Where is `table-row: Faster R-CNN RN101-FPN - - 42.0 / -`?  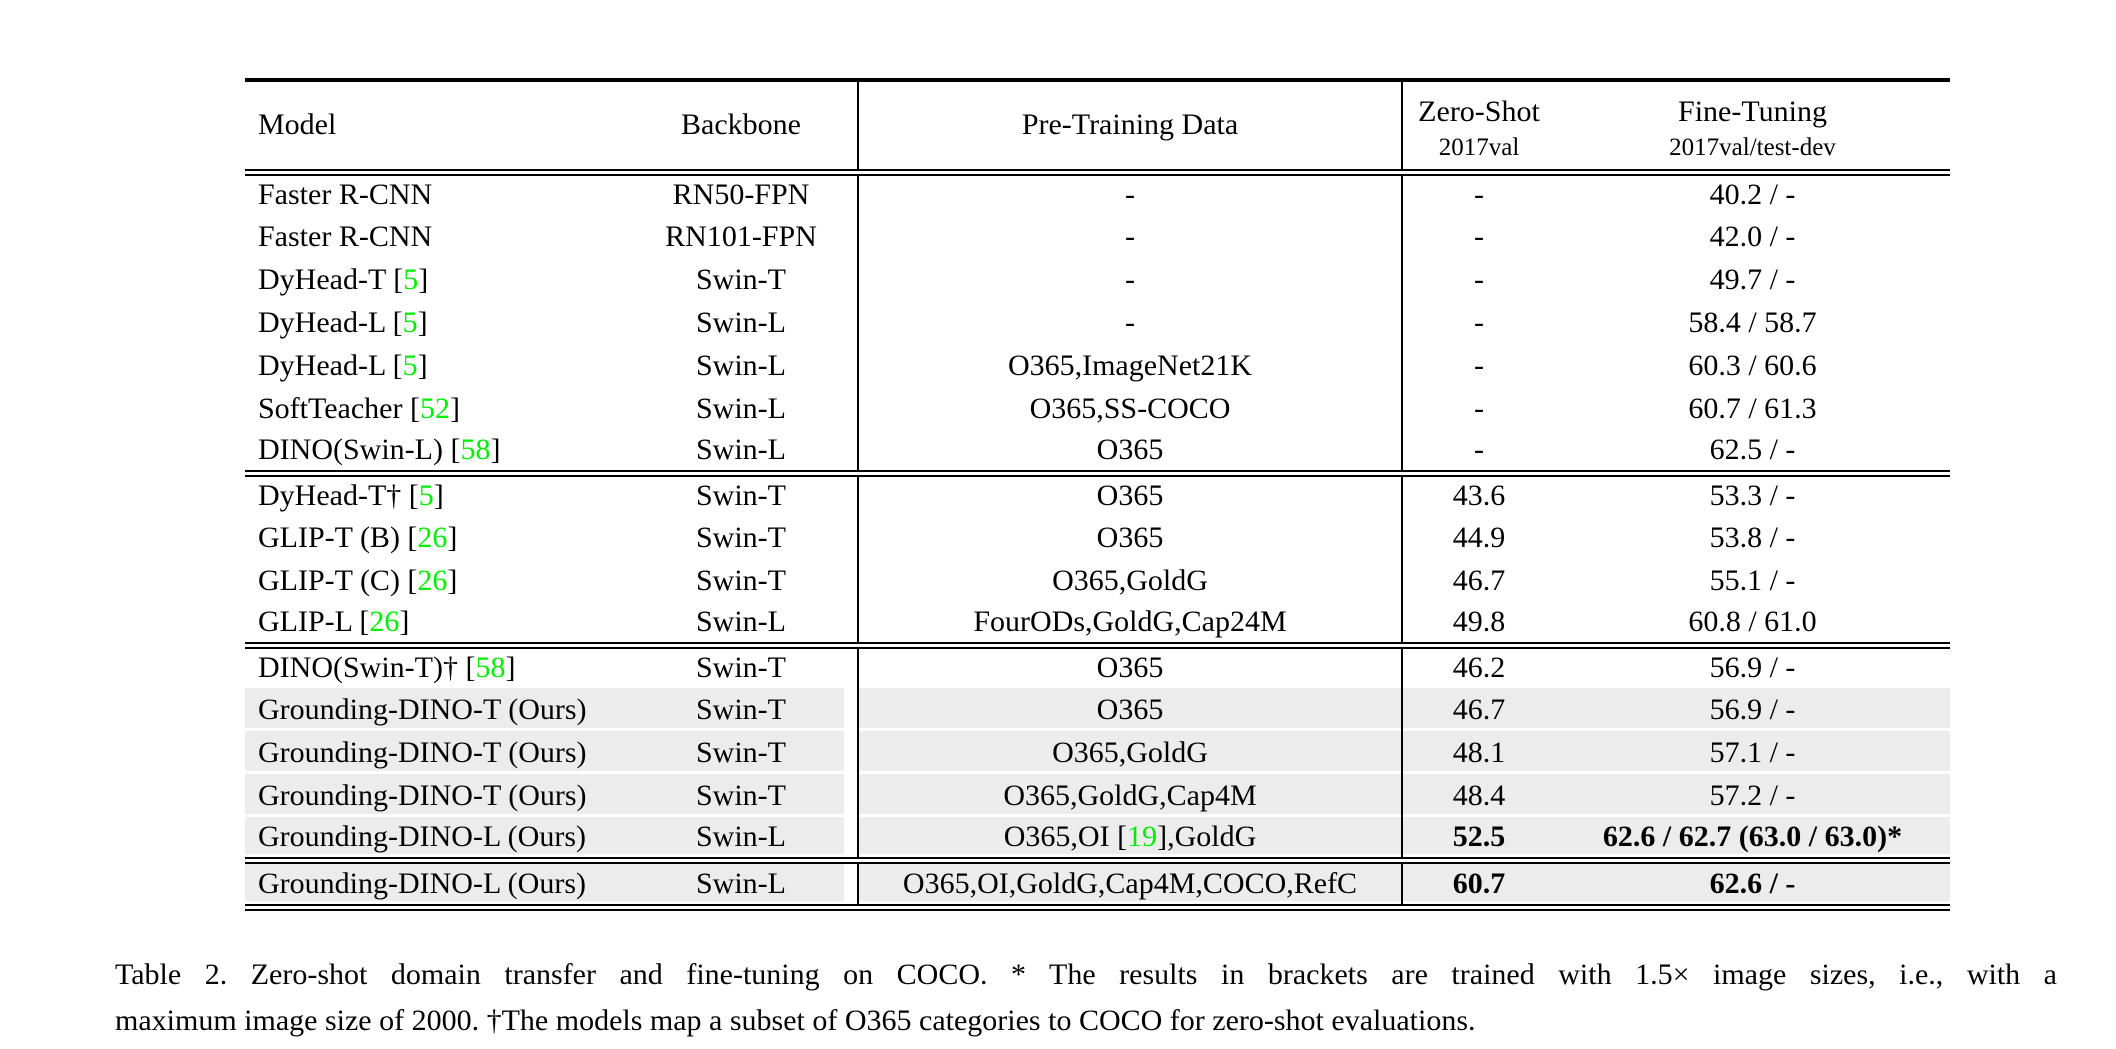 table-row: Faster R-CNN RN101-FPN - - 42.0 / - is located at coordinates (1097, 236).